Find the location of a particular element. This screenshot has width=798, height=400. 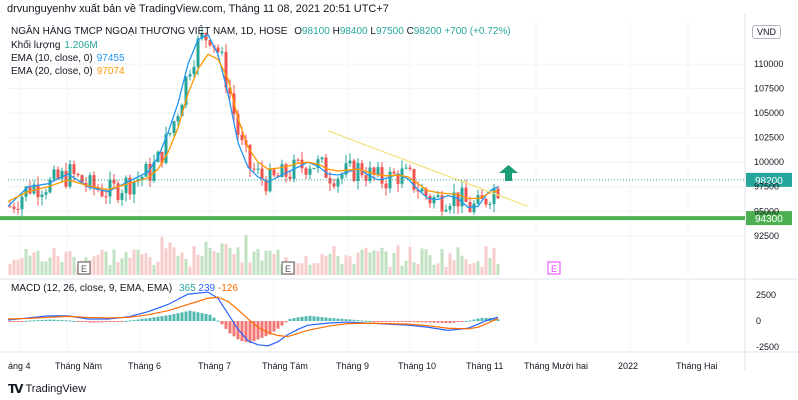

ohlc-close-label: C is located at coordinates (410, 31).